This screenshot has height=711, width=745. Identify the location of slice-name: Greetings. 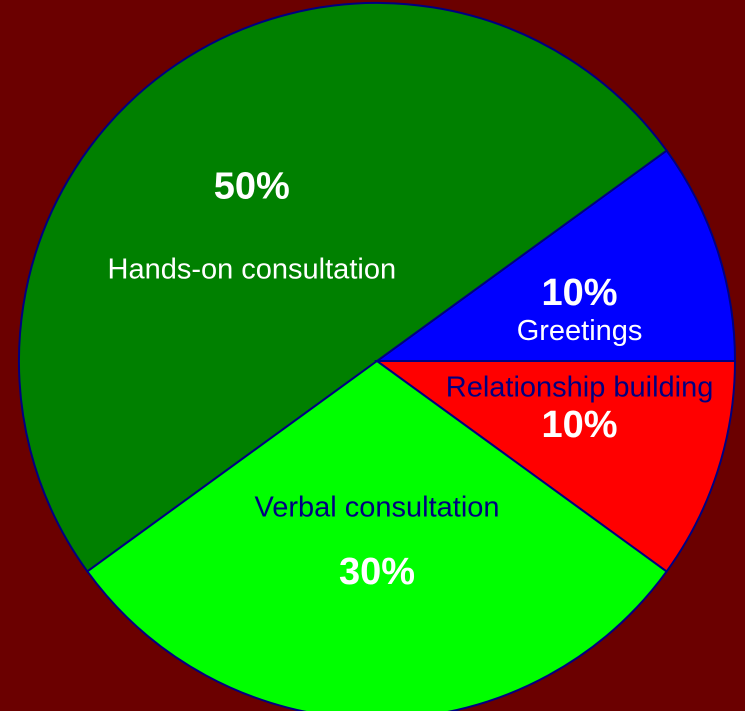
(580, 331).